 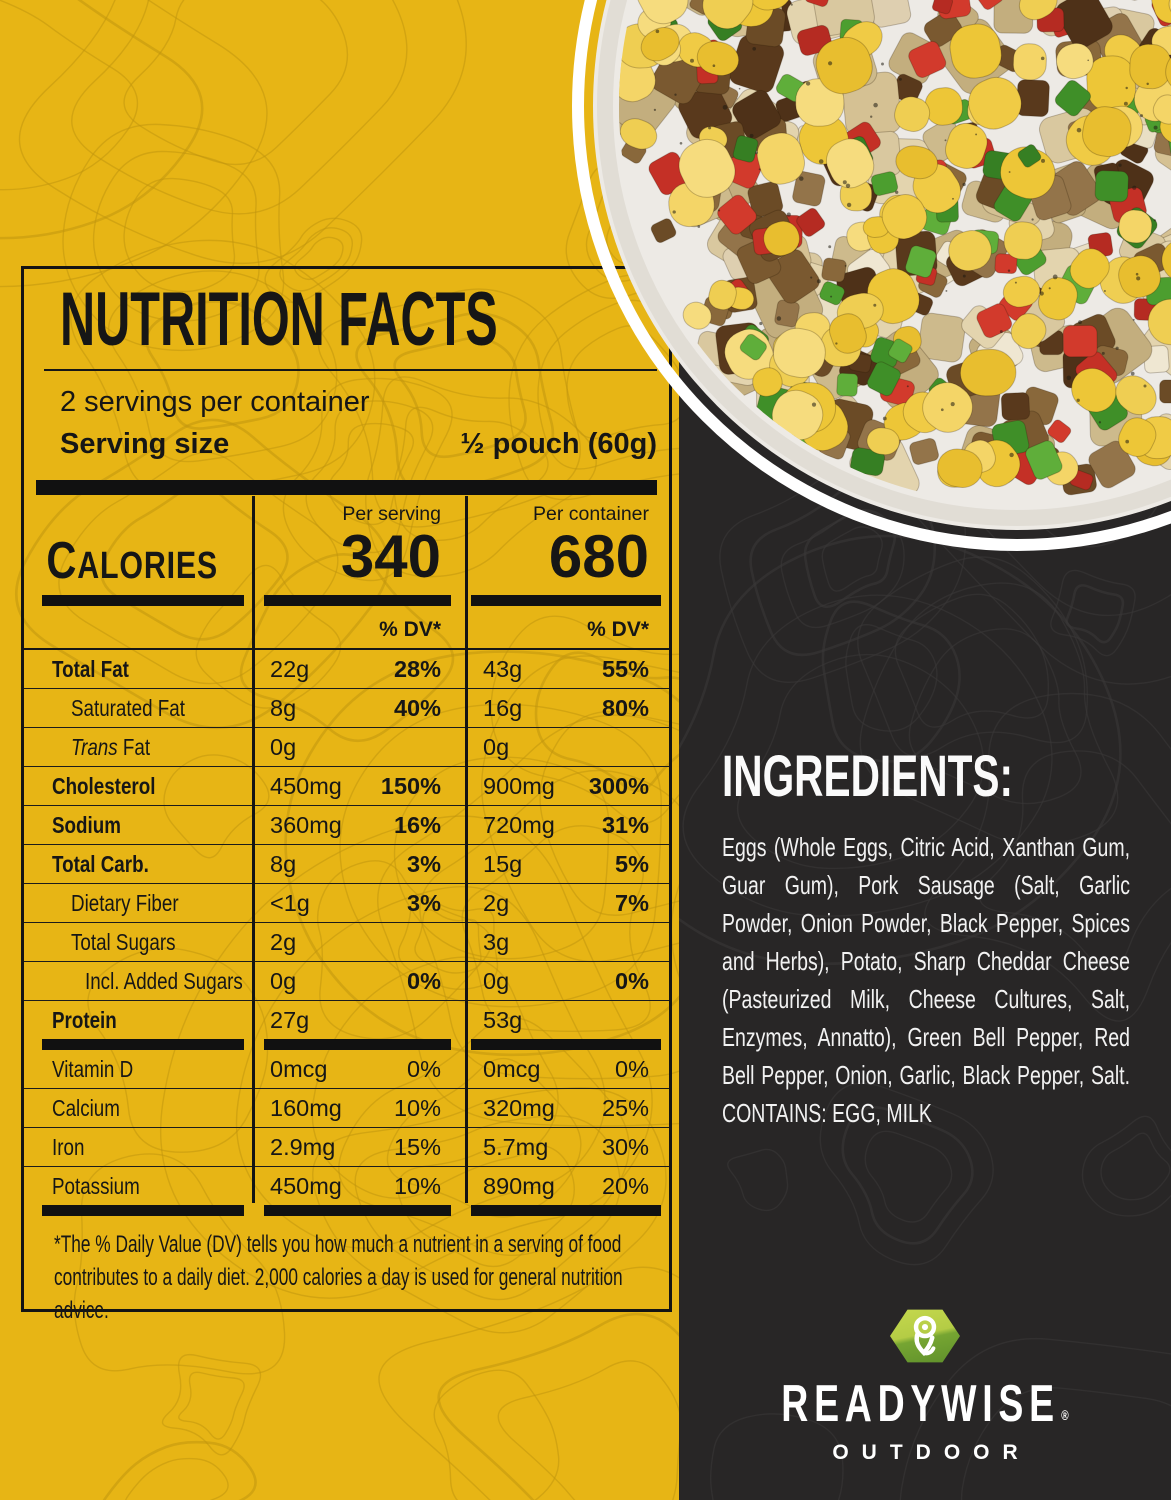 What do you see at coordinates (417, 824) in the screenshot?
I see `serving-daily-value: 16%` at bounding box center [417, 824].